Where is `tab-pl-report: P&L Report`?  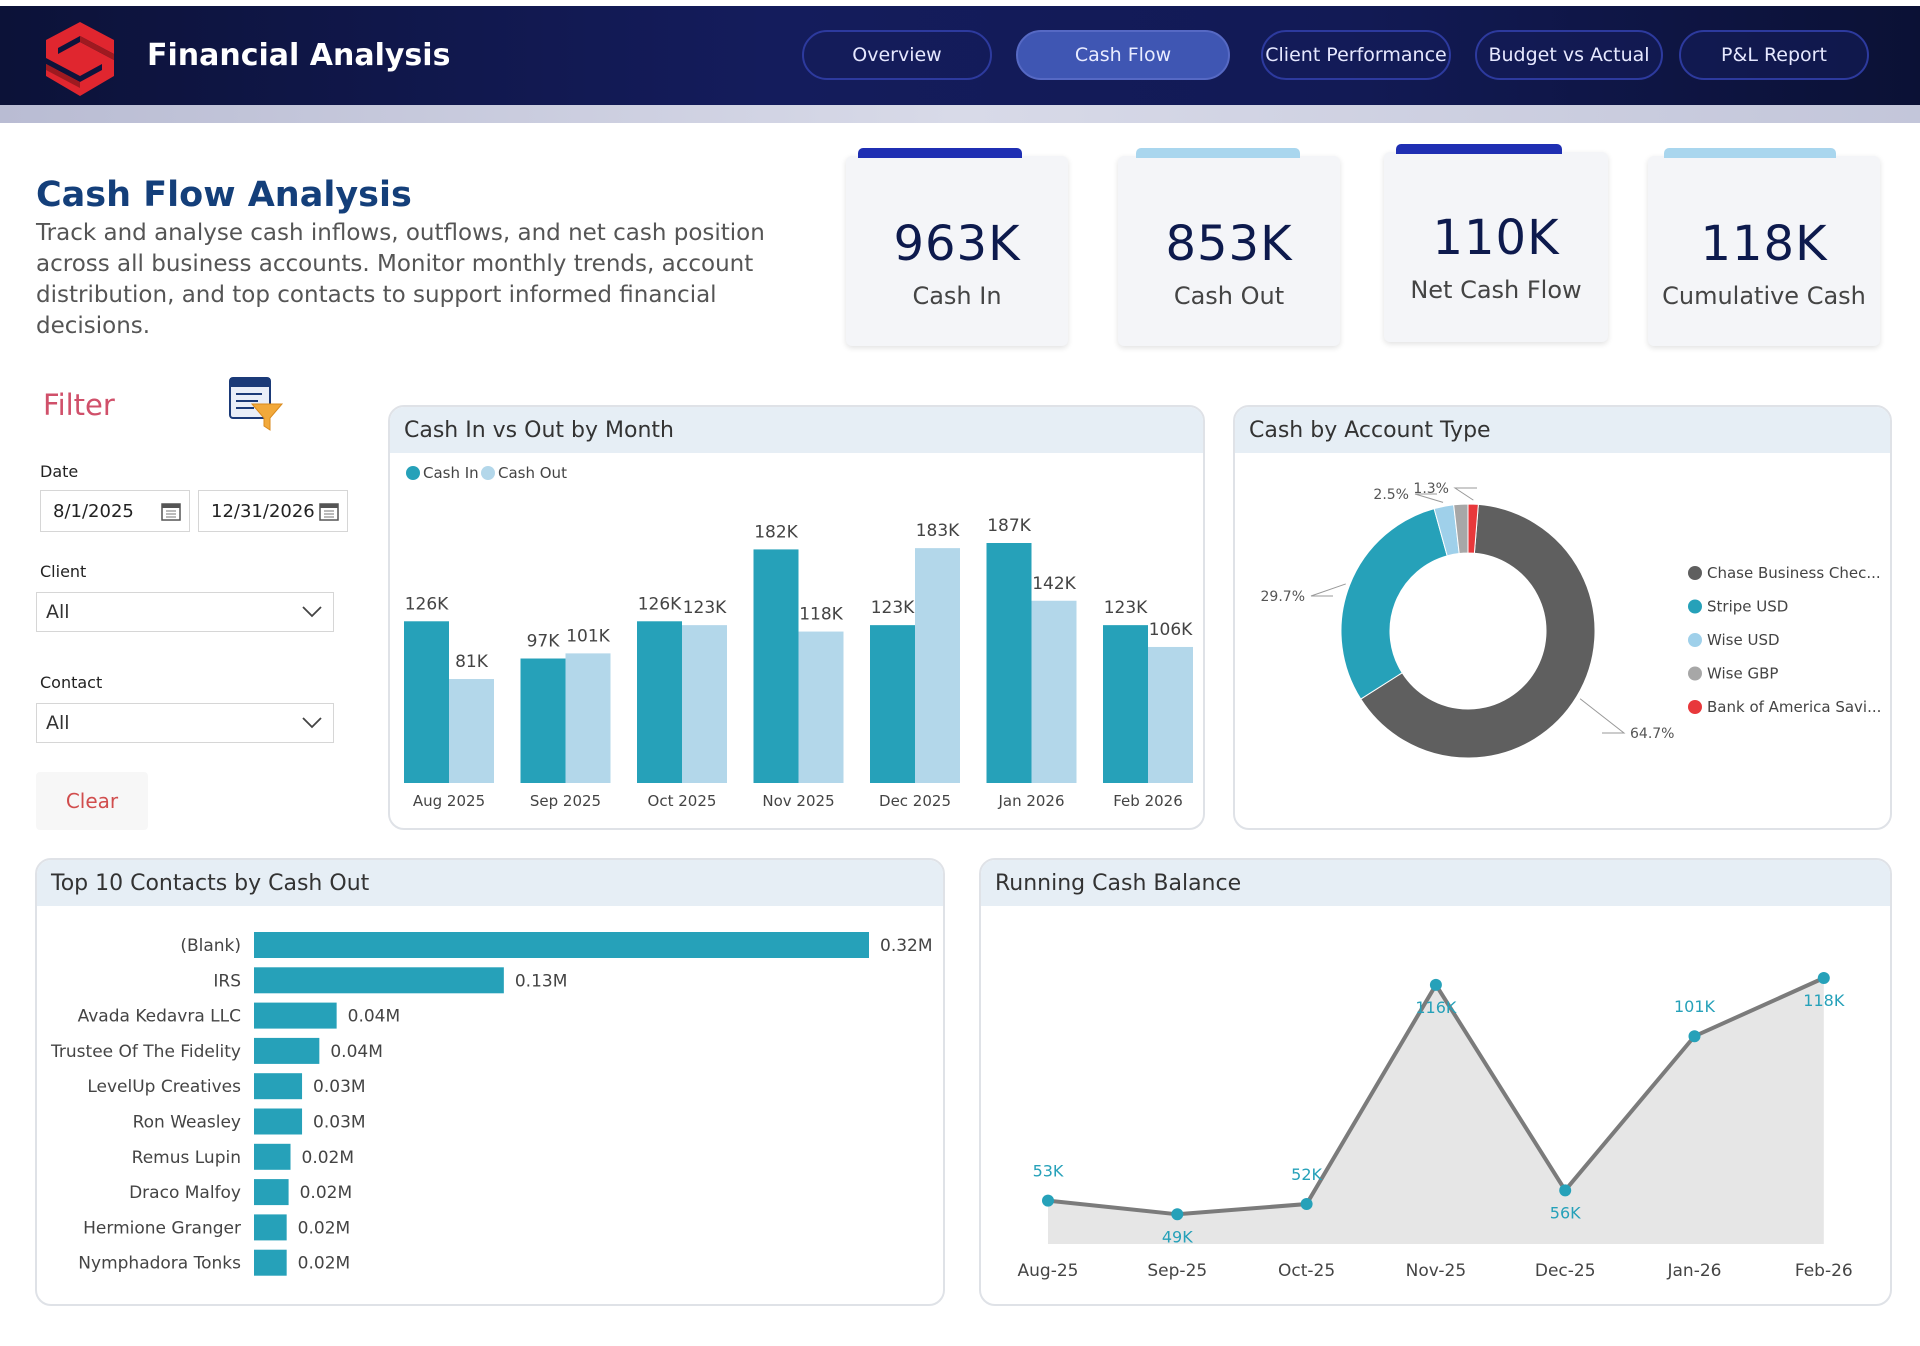
tab-pl-report: P&L Report is located at coordinates (1774, 55).